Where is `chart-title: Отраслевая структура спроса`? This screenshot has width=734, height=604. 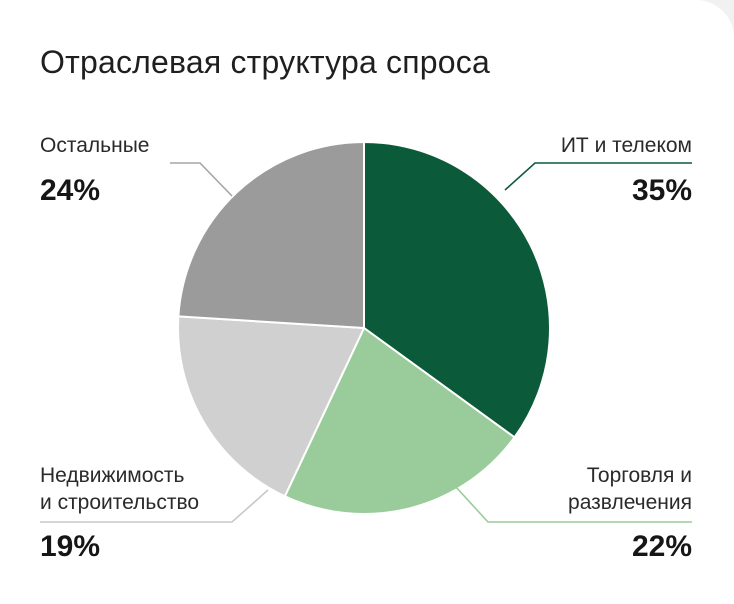
chart-title: Отраслевая структура спроса is located at coordinates (265, 62).